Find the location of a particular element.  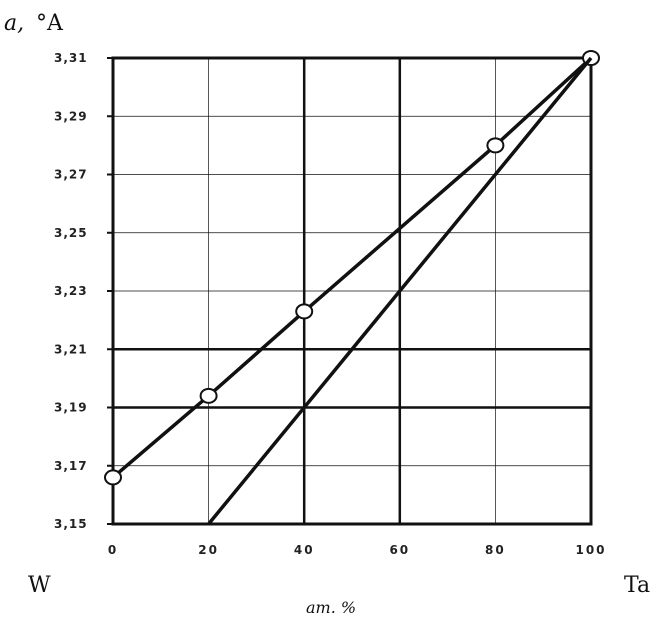

x-tick-label: 40 is located at coordinates (304, 550).